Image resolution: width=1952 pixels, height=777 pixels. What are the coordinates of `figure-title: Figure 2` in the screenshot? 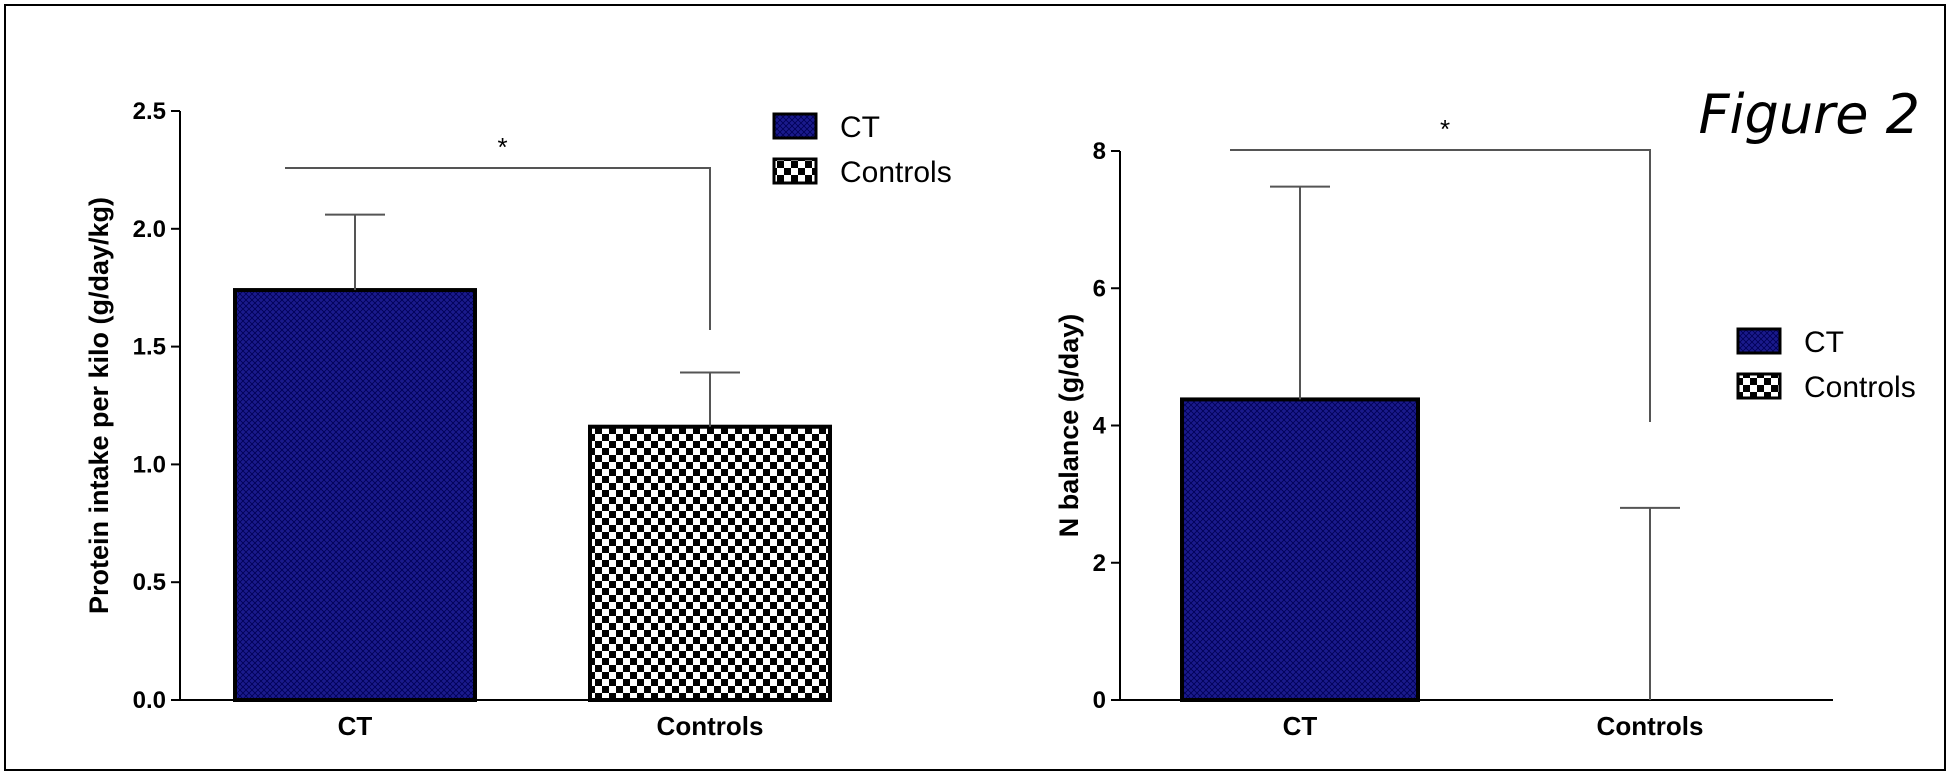 It's located at (1809, 114).